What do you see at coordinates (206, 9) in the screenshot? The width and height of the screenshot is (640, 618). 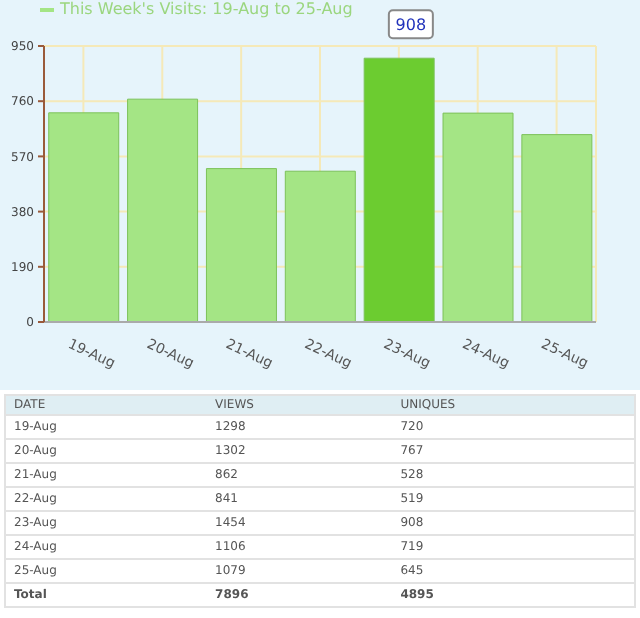 I see `text: This Week's Visits: 19-Aug to 25-Aug` at bounding box center [206, 9].